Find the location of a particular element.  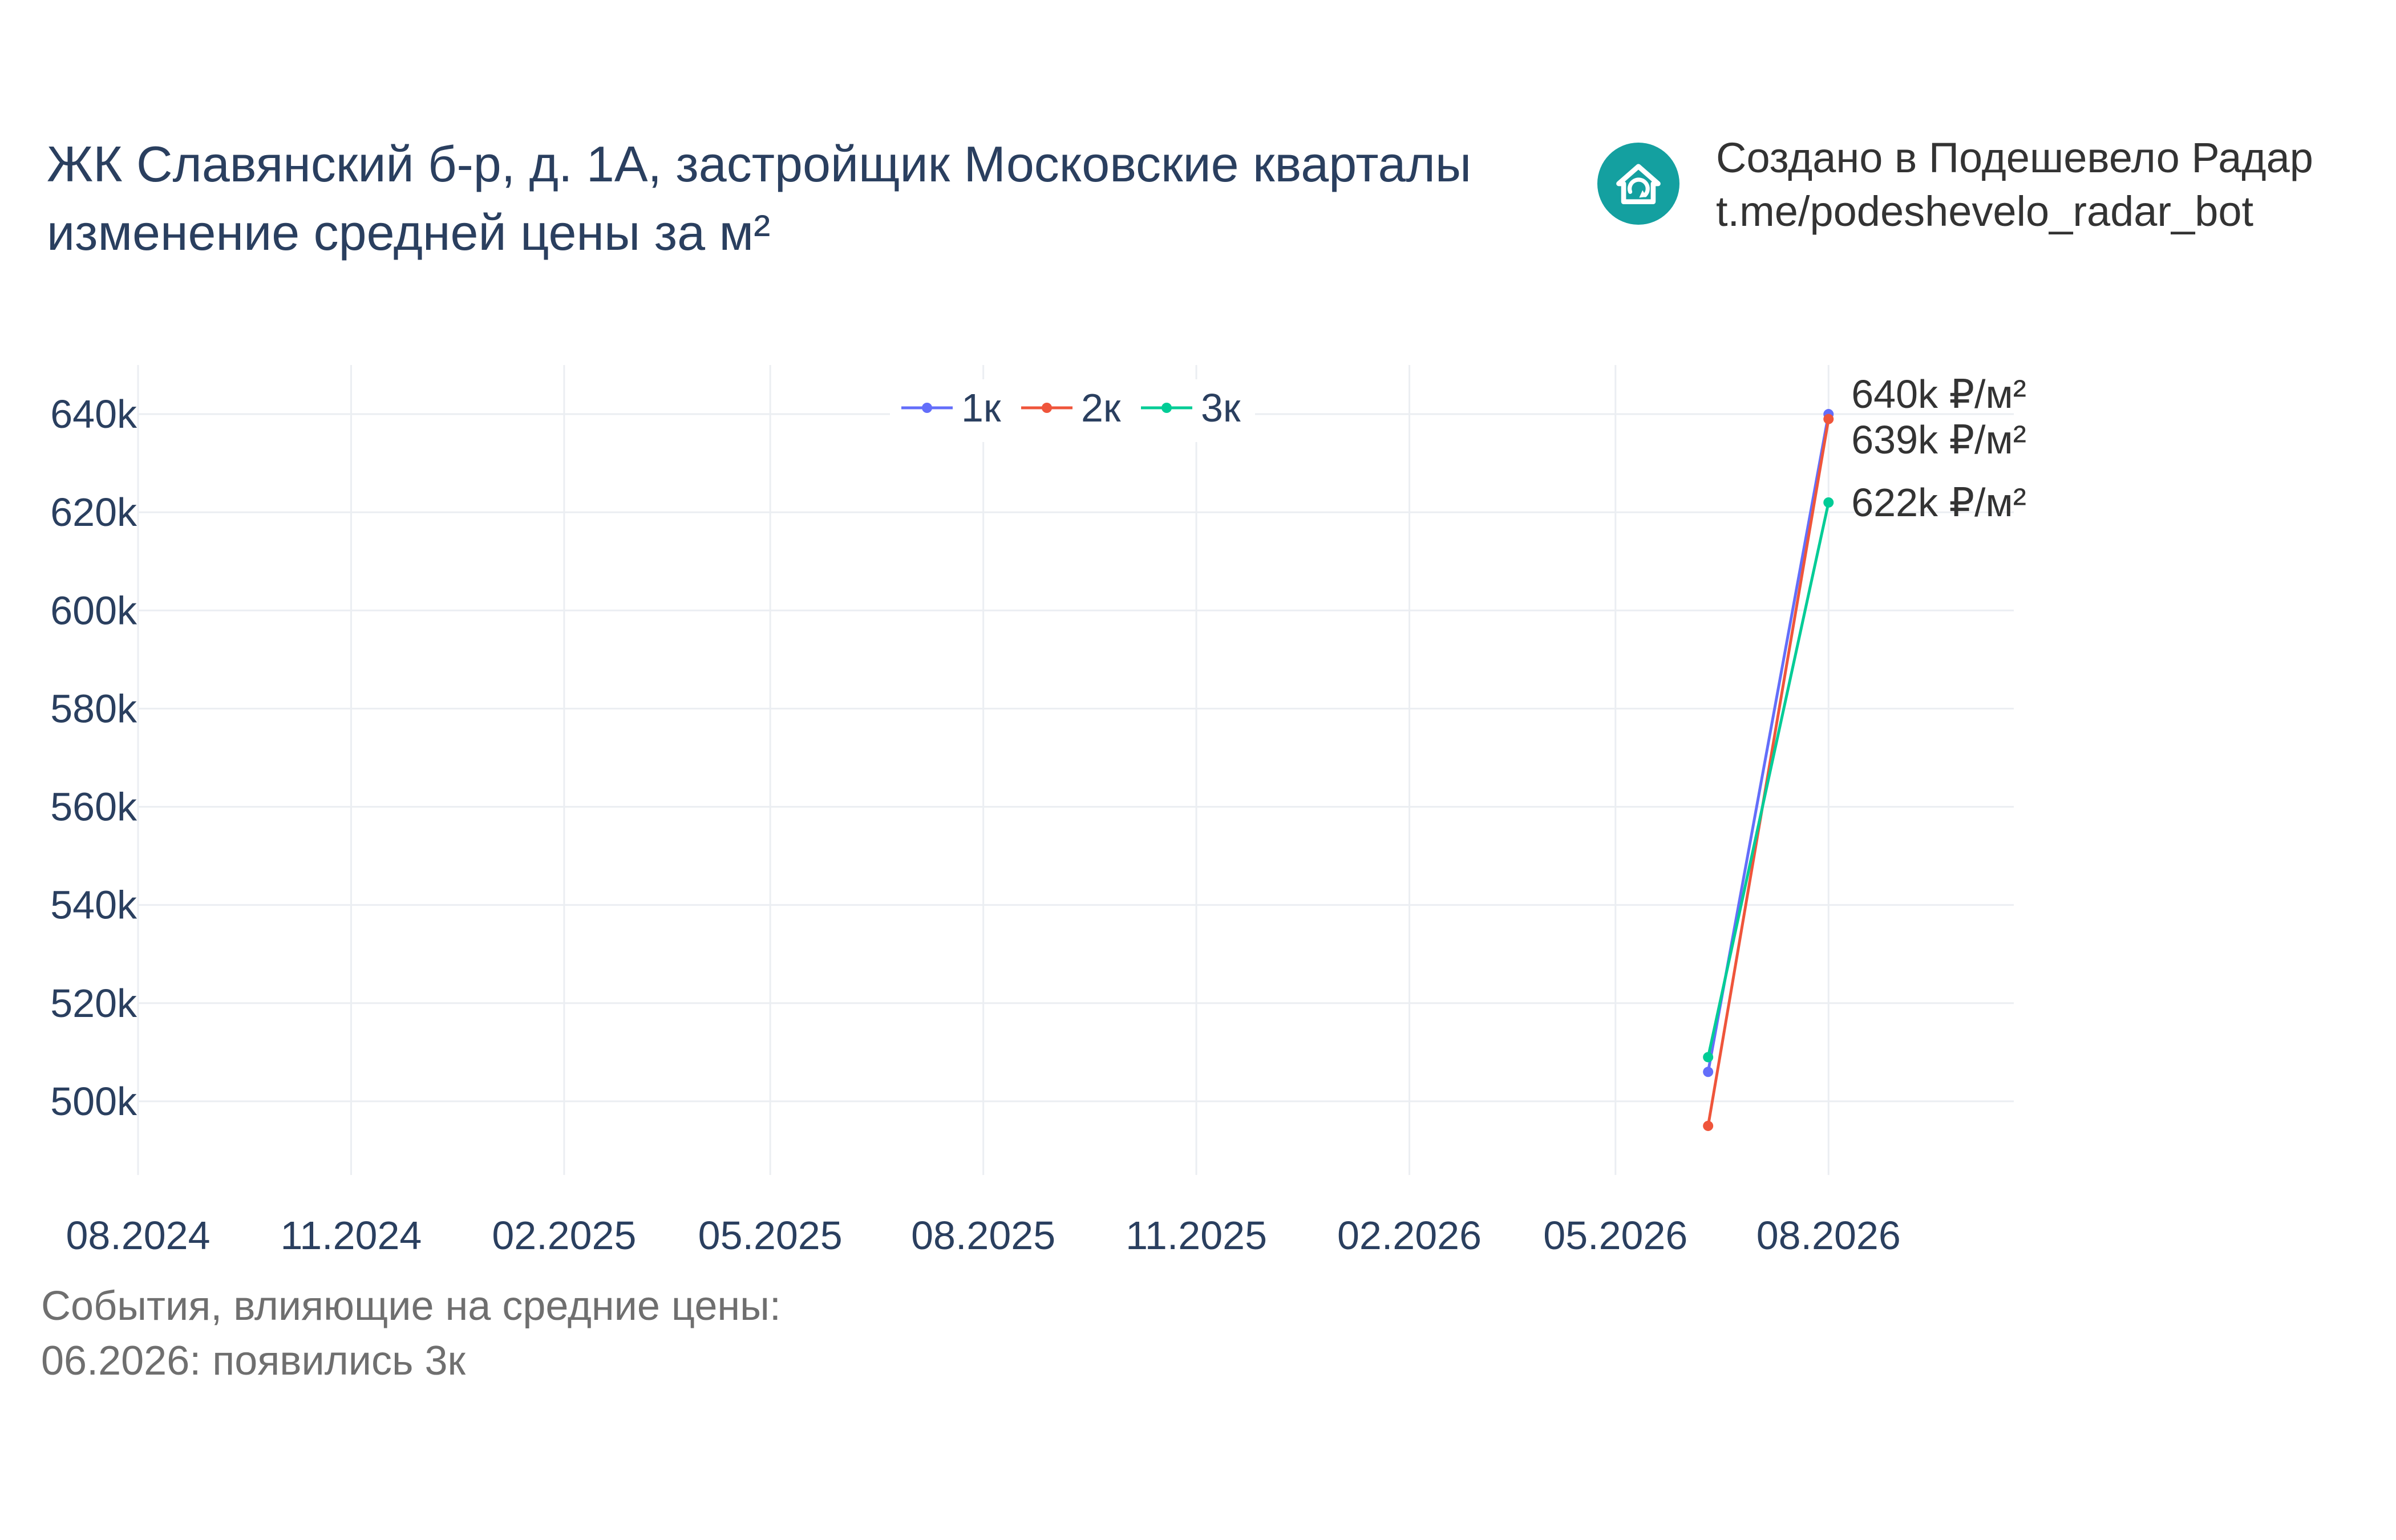

y-tick-label: 500k is located at coordinates (93, 1102).